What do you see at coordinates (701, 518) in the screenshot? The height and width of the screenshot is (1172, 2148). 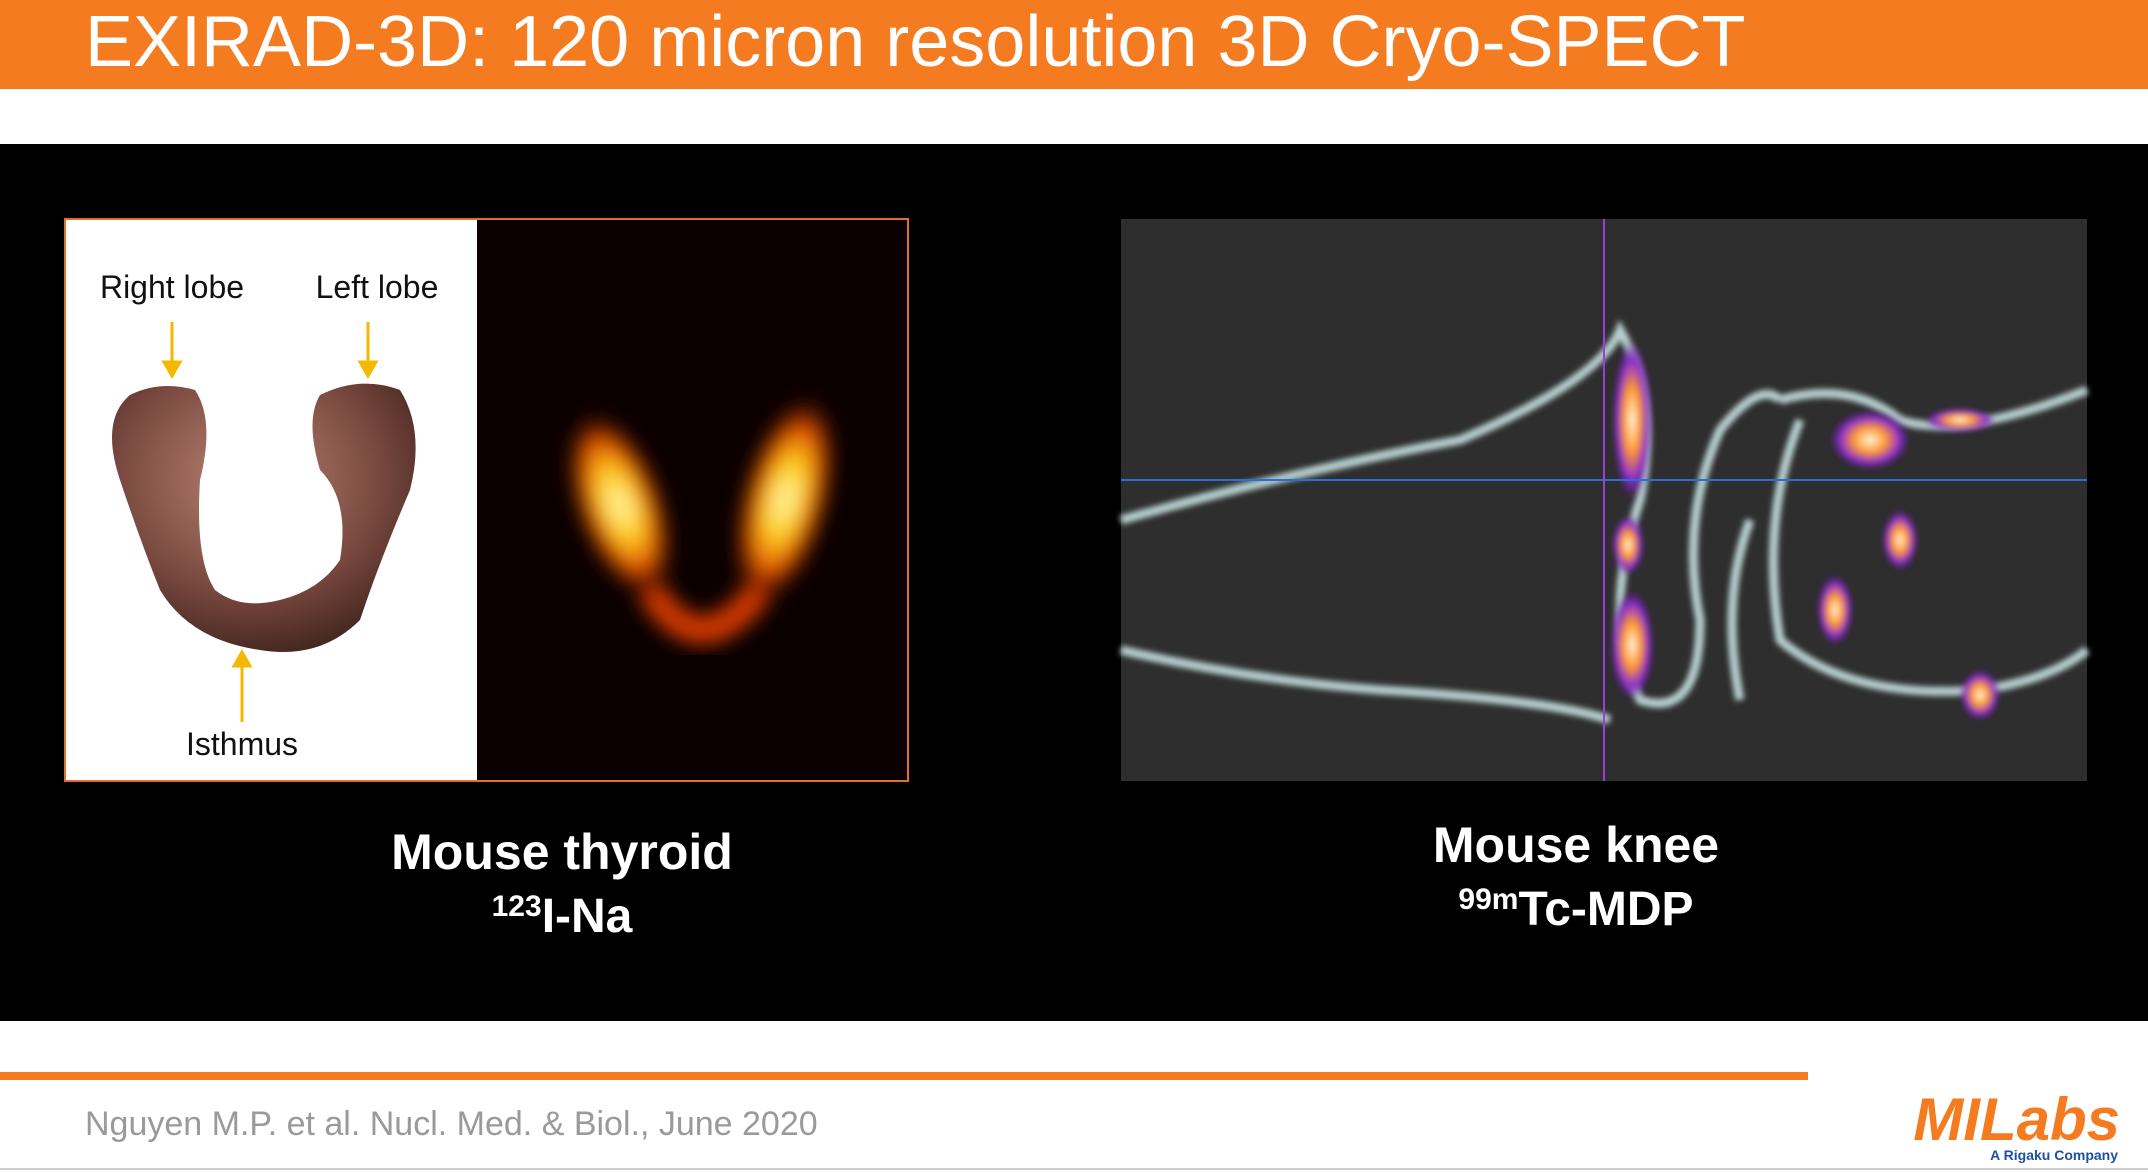 I see `thyroid-hotspots` at bounding box center [701, 518].